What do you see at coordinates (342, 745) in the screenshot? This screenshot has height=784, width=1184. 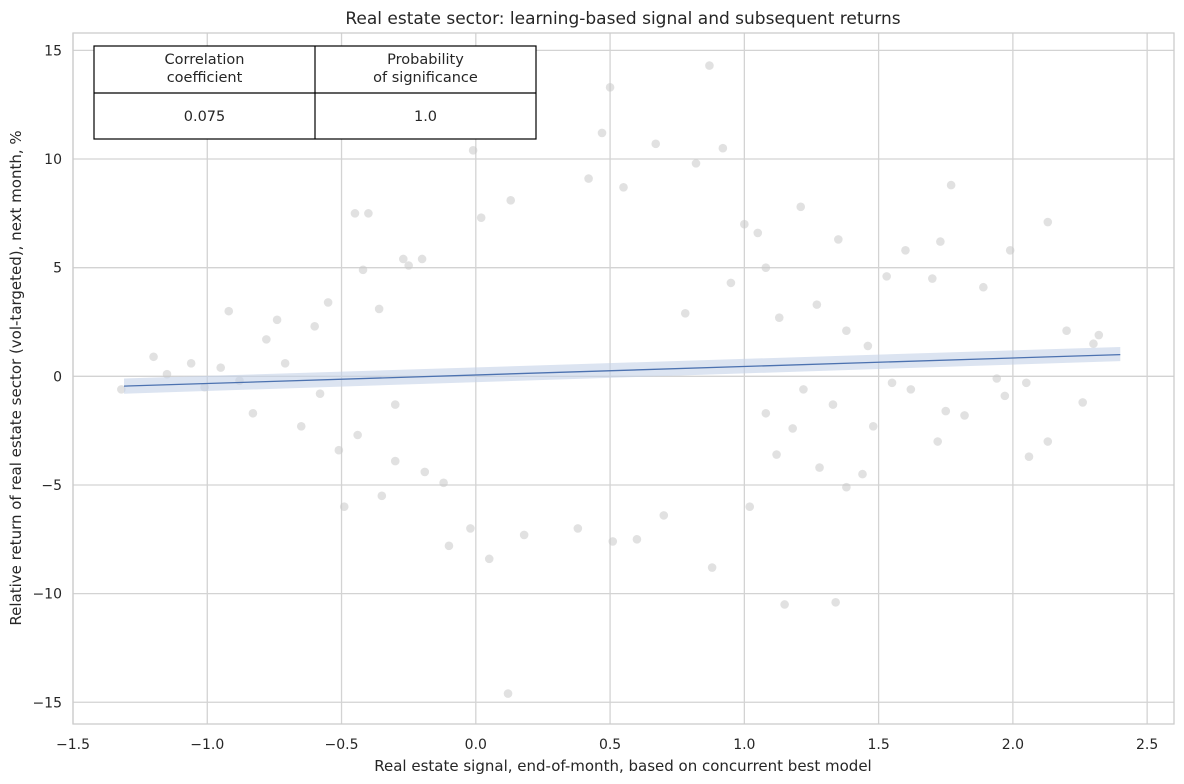 I see `x-tick-label: −0.5` at bounding box center [342, 745].